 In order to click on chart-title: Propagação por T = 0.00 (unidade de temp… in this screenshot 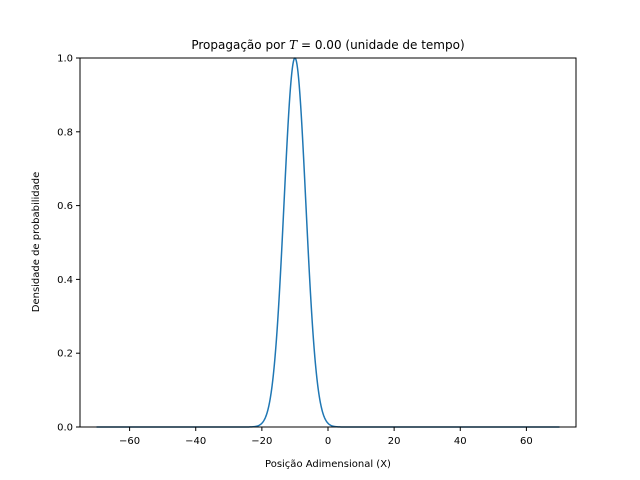, I will do `click(327, 45)`.